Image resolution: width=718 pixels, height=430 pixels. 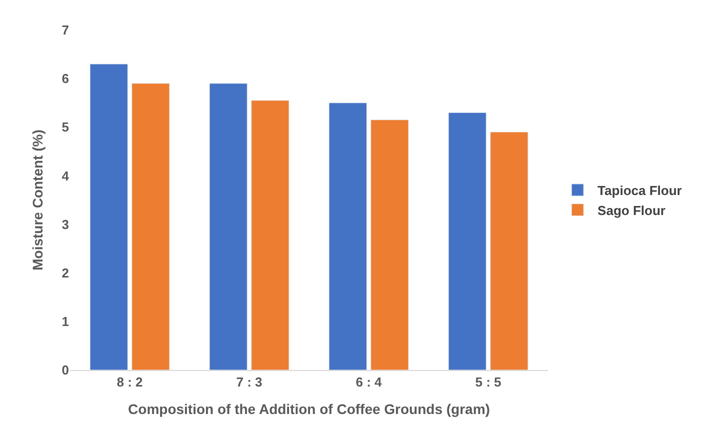 What do you see at coordinates (65, 224) in the screenshot?
I see `y-tick-label: 3` at bounding box center [65, 224].